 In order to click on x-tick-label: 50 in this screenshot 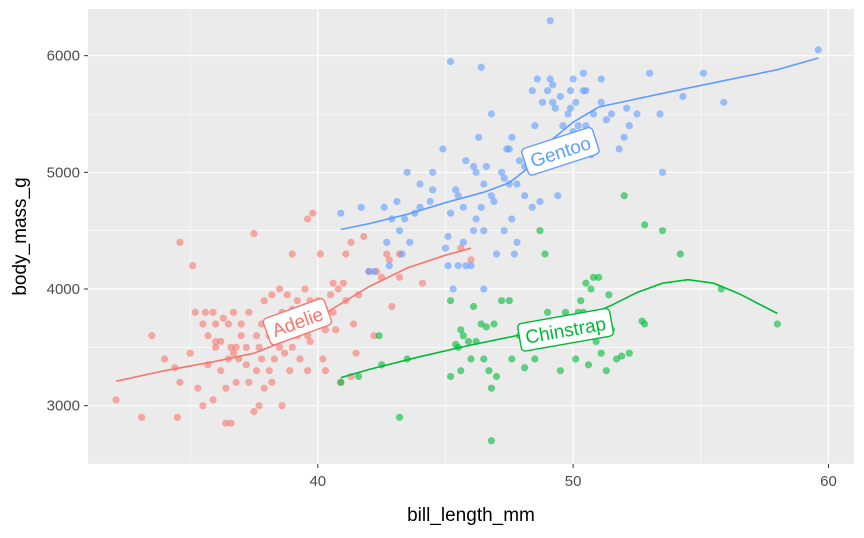, I will do `click(573, 481)`.